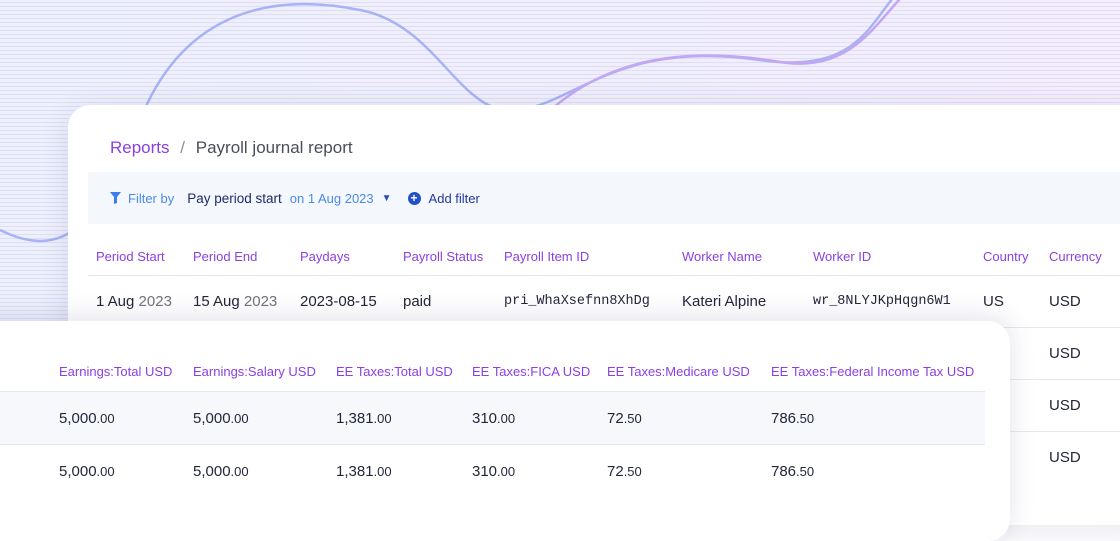  What do you see at coordinates (394, 371) in the screenshot?
I see `col-ee-taxes-total: EE Taxes:Total USD` at bounding box center [394, 371].